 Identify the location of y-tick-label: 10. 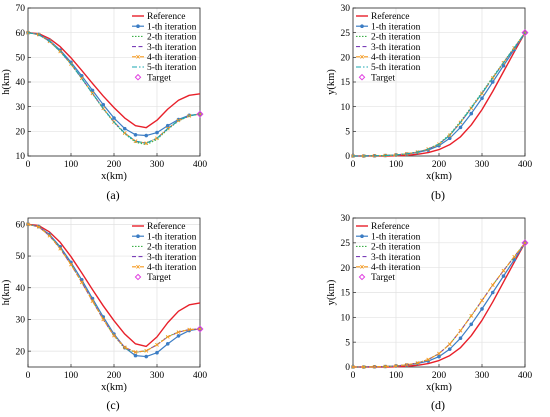
(346, 108).